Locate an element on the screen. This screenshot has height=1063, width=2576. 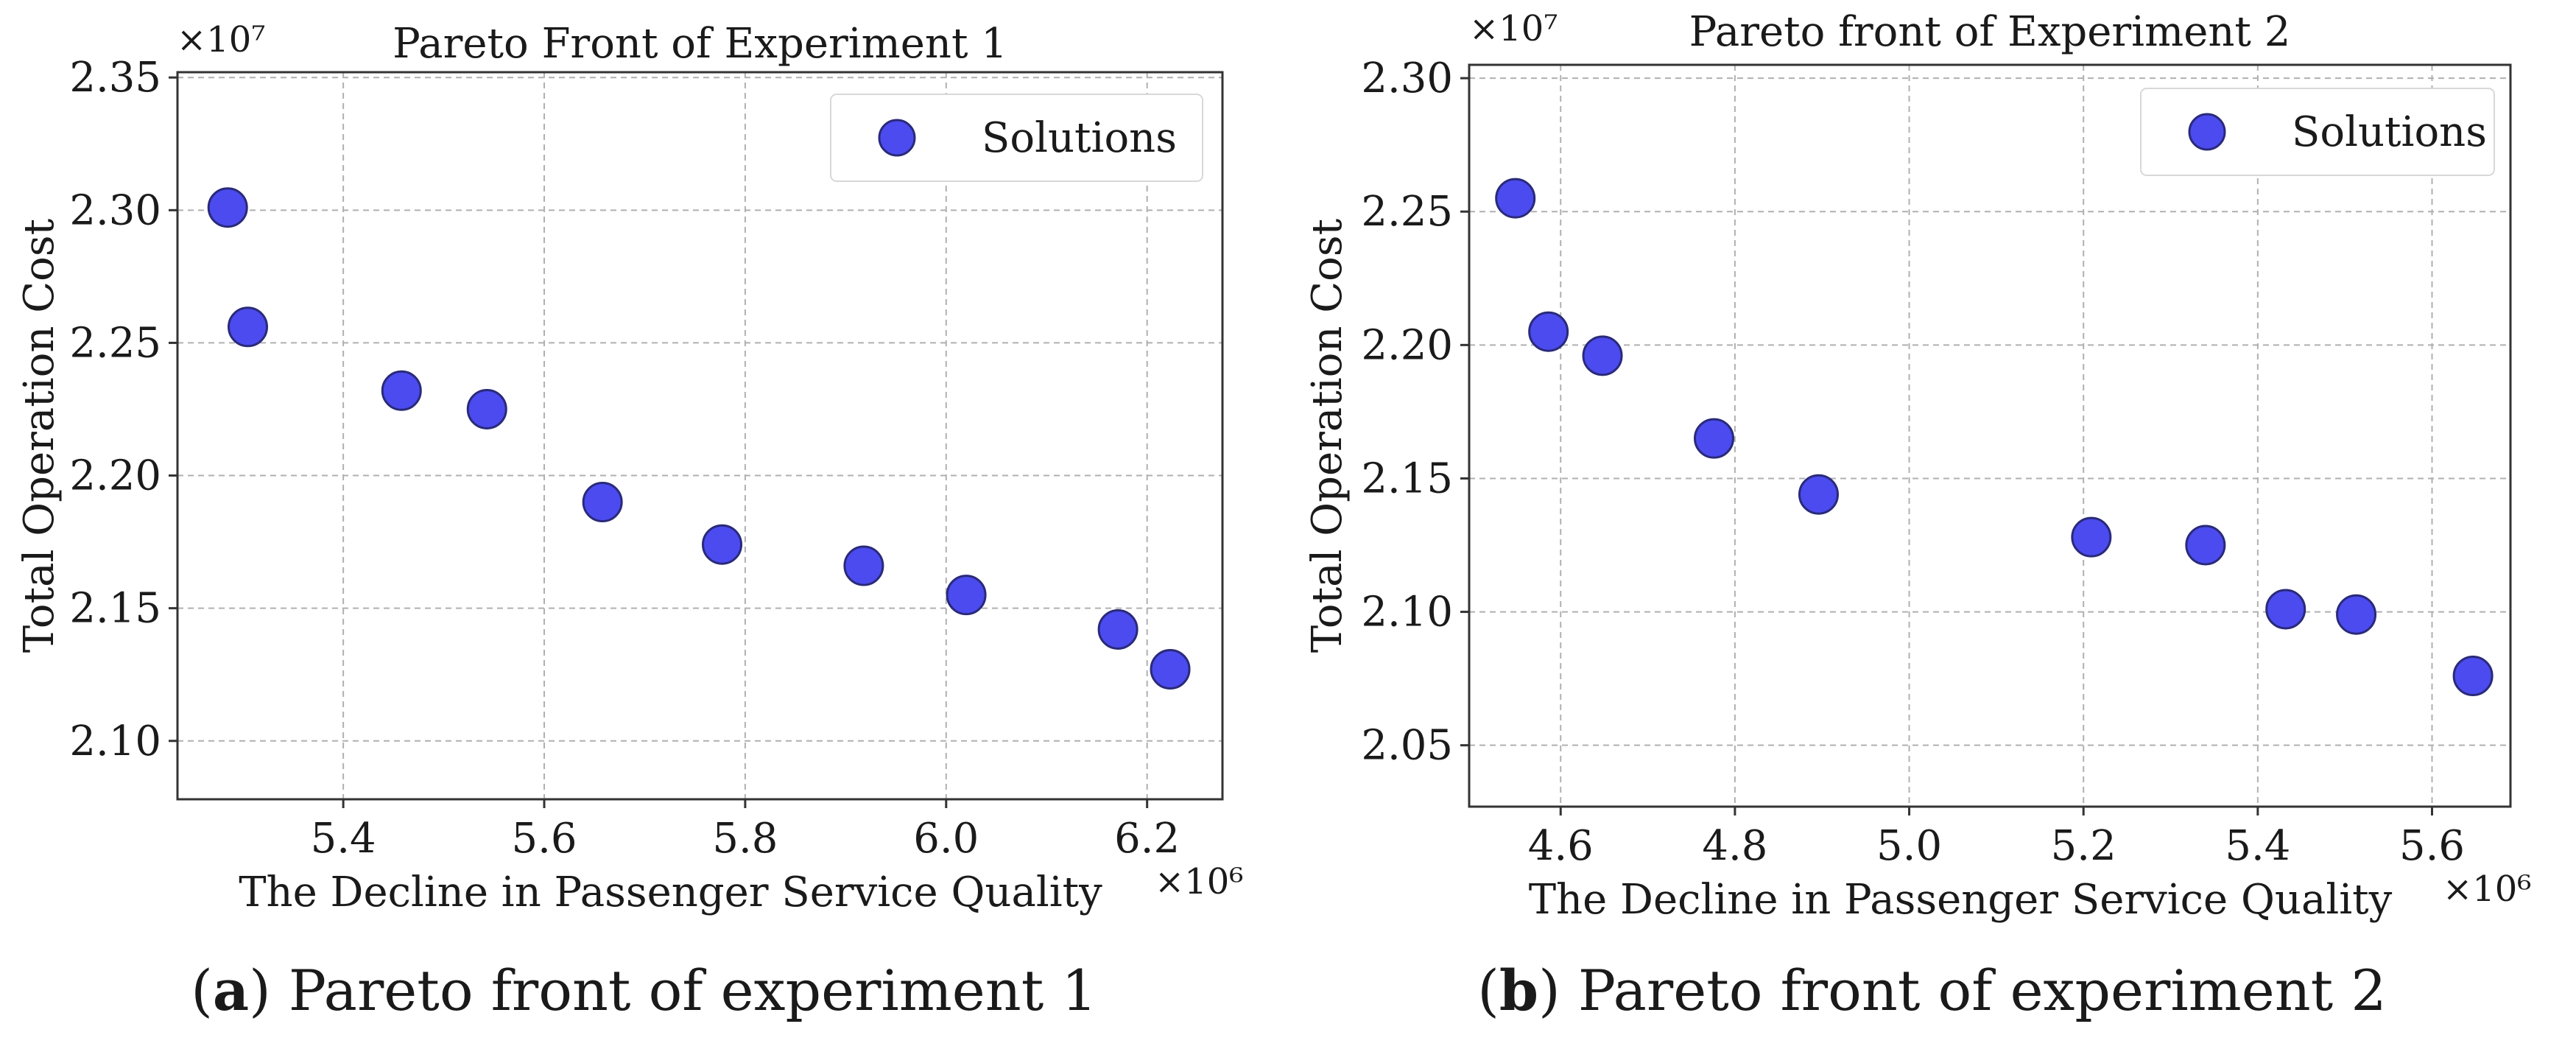
y-axis-label-a: Total Operation Cost is located at coordinates (39, 435).